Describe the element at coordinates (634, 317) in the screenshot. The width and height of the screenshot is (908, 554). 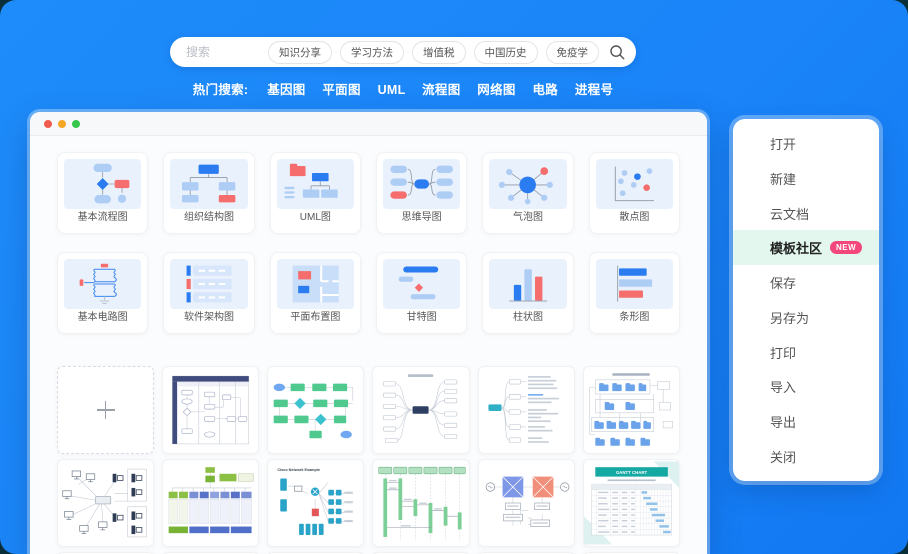
I see `template-label: 条形图` at that location.